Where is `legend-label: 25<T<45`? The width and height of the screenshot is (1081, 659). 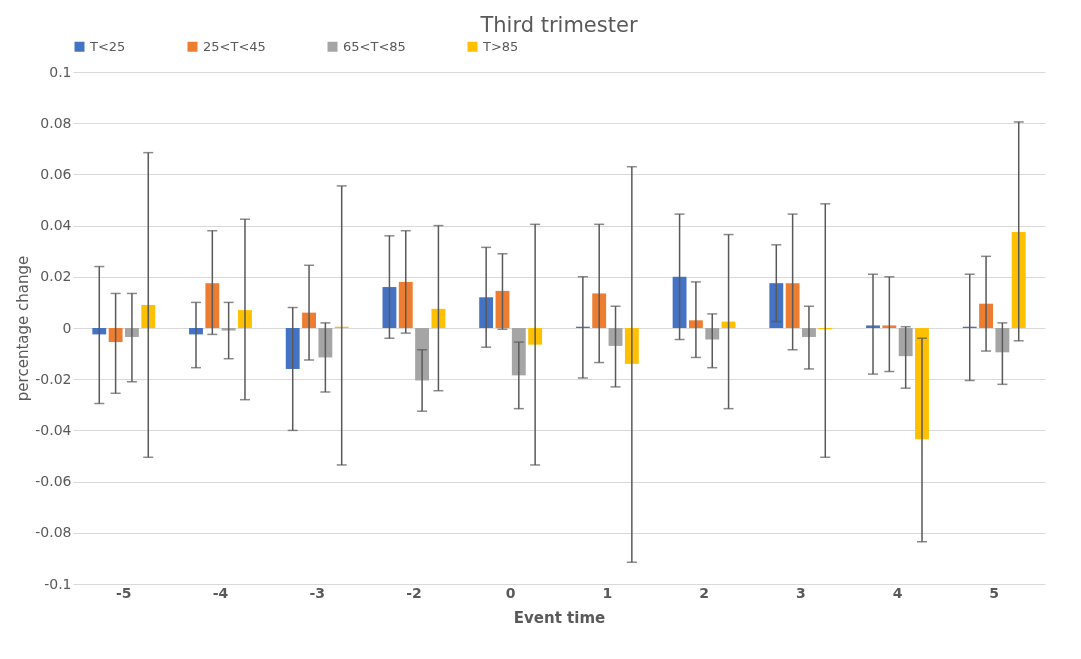 legend-label: 25<T<45 is located at coordinates (234, 46).